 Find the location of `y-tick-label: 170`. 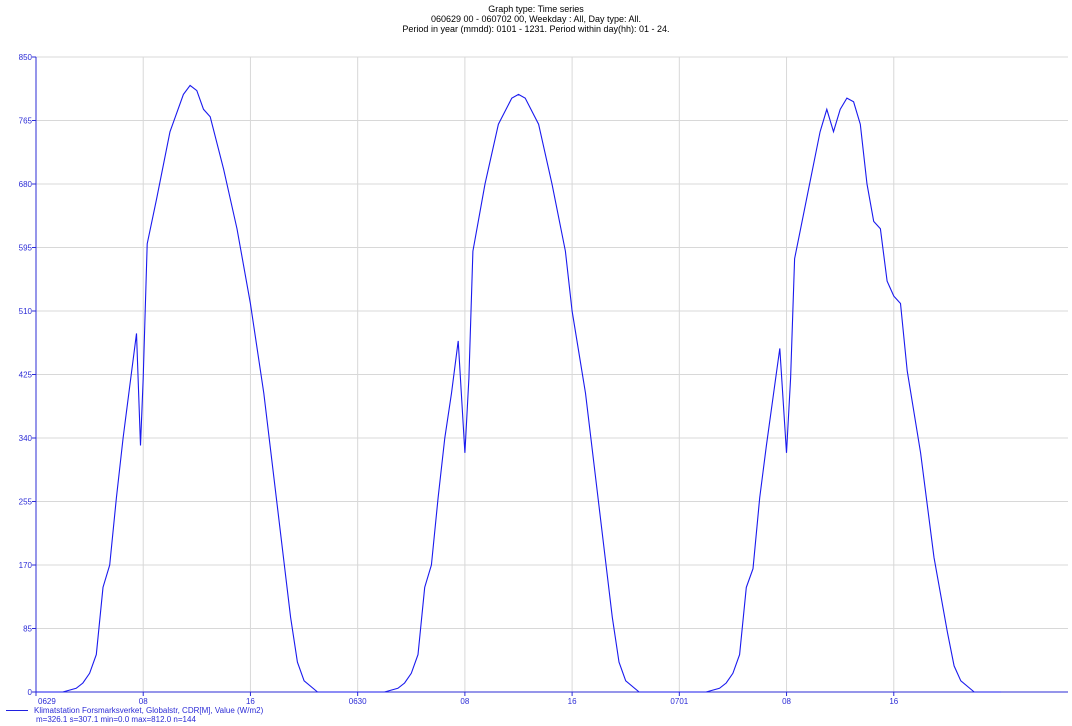

y-tick-label: 170 is located at coordinates (26, 565).